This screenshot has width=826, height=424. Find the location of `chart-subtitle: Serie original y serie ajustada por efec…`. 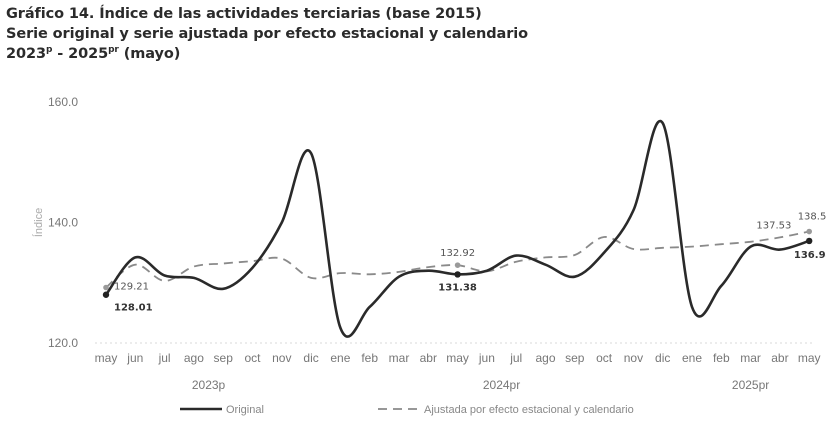

chart-subtitle: Serie original y serie ajustada por efec… is located at coordinates (267, 34).